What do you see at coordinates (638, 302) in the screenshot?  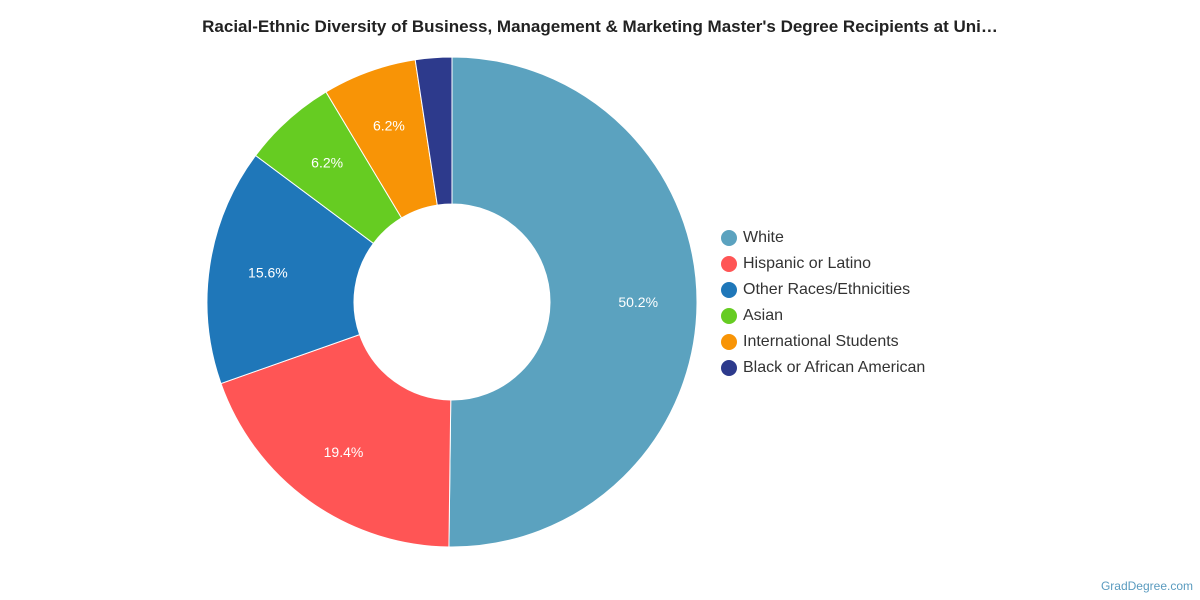 I see `slice-label-white: 50.2%` at bounding box center [638, 302].